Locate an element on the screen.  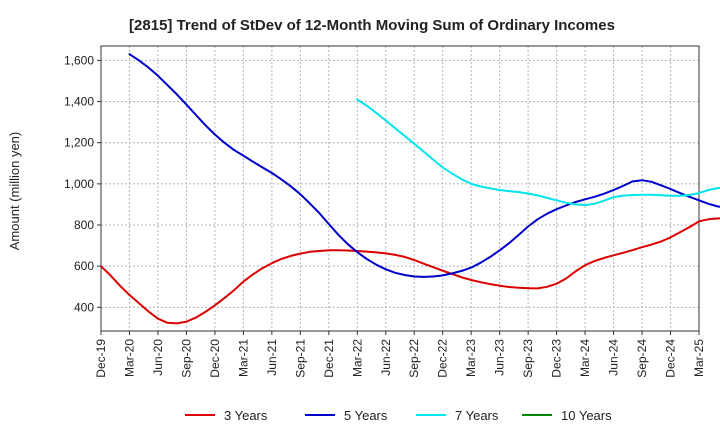
x-tick-label: Dec-23 is located at coordinates (557, 358).